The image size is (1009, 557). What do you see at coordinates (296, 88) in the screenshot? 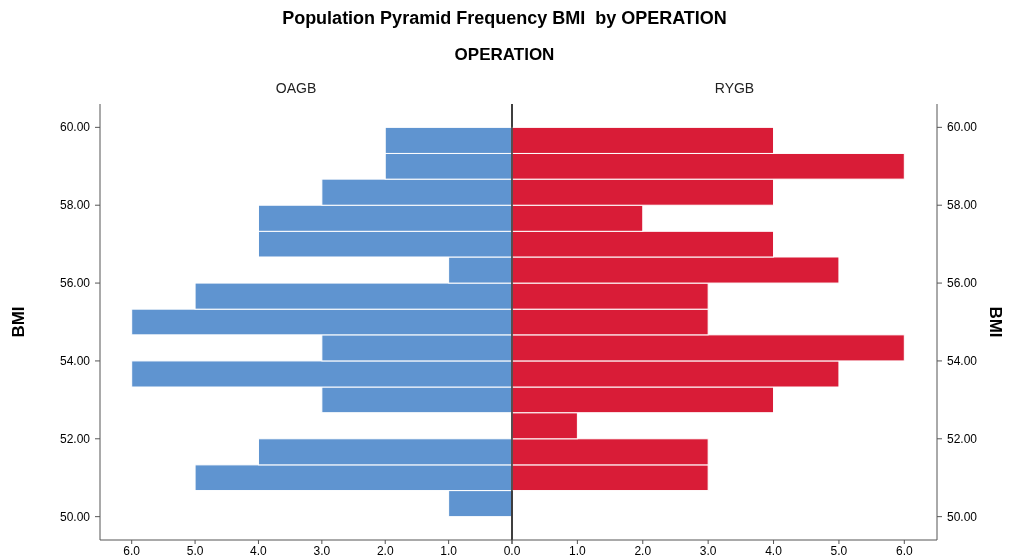
I see `text: OAGB` at bounding box center [296, 88].